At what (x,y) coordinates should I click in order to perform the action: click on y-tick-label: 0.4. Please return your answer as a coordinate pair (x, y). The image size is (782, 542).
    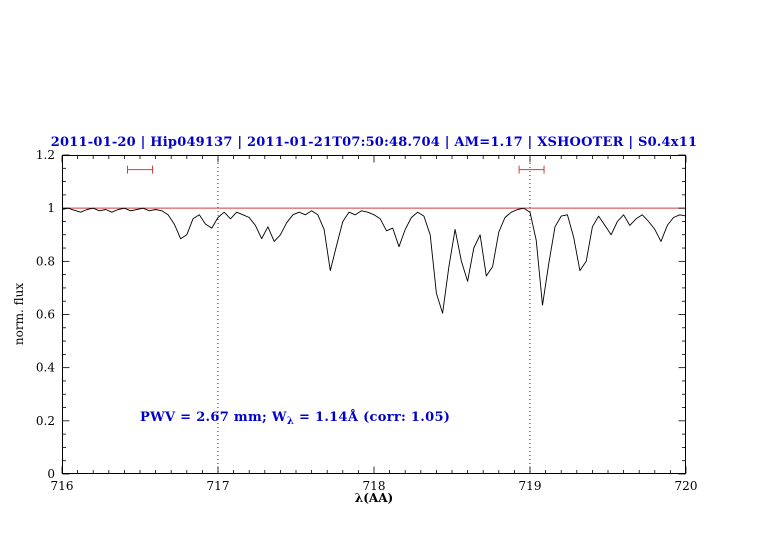
    Looking at the image, I should click on (45, 368).